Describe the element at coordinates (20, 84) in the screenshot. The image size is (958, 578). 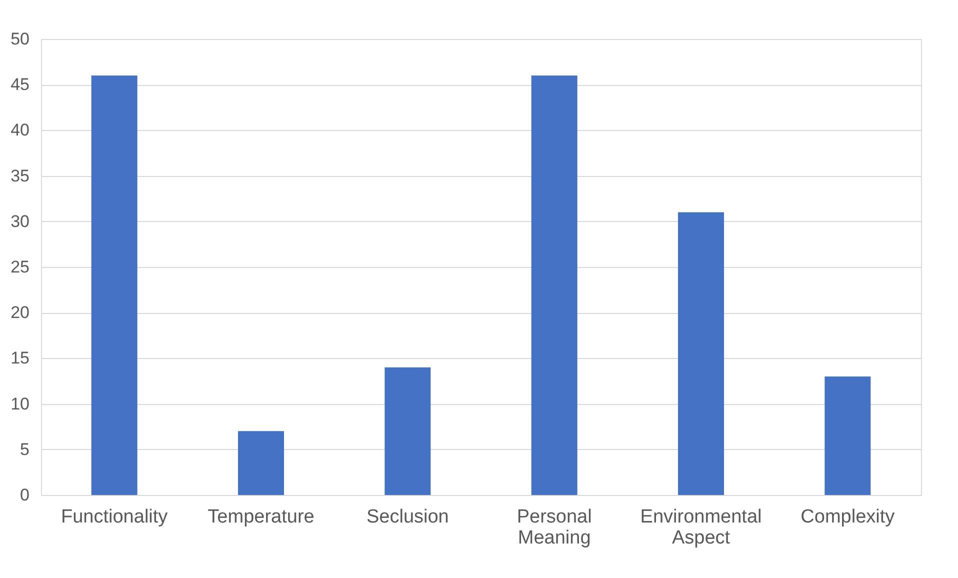
I see `y-tick-label: 45` at that location.